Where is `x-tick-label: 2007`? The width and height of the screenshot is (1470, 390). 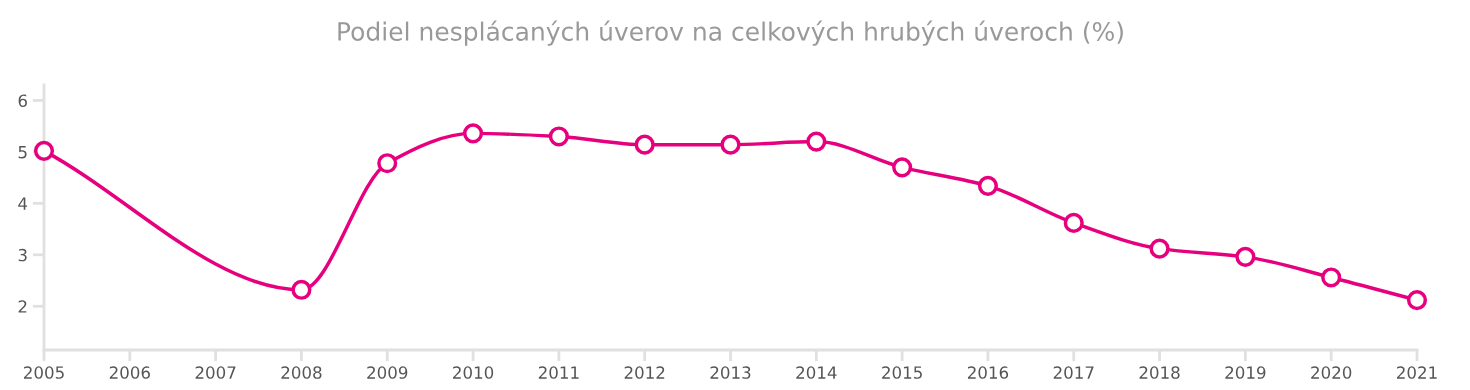
x-tick-label: 2007 is located at coordinates (215, 372).